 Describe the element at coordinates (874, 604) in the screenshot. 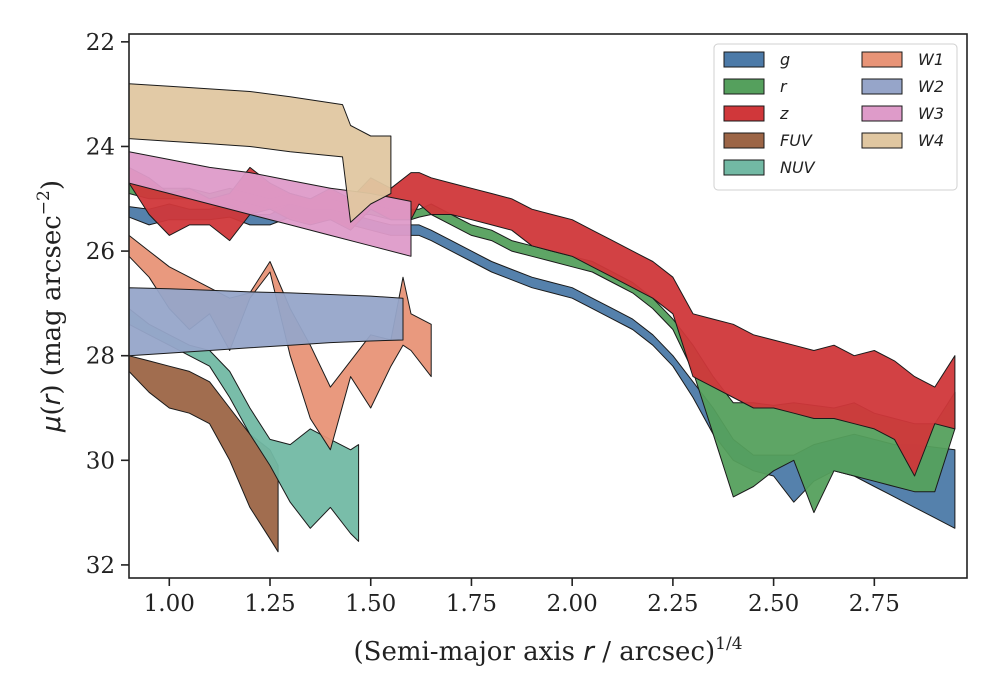

I see `x-tick-label: 2.75` at that location.